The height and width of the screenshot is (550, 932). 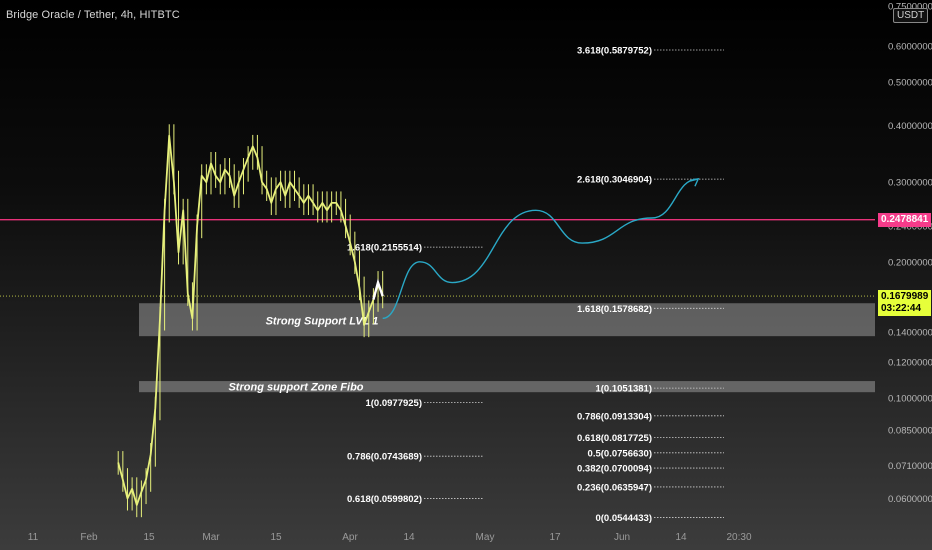 I want to click on y-axis-tick-label: 0.1000000, so click(x=910, y=399).